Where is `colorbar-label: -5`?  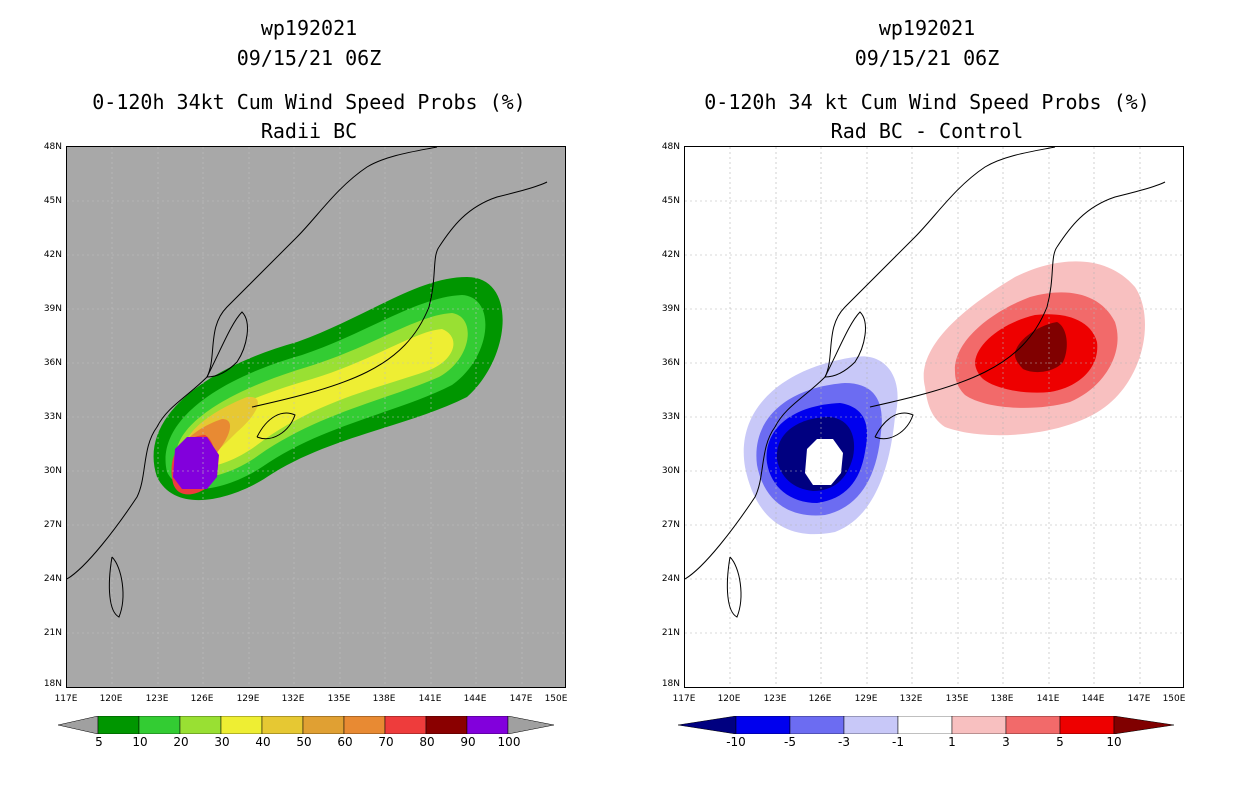 colorbar-label: -5 is located at coordinates (790, 742).